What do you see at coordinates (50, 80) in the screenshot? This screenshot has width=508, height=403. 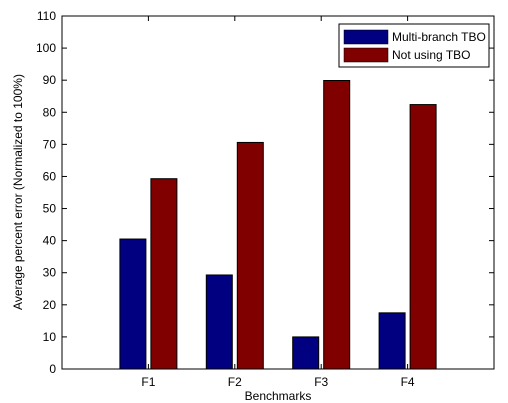 I see `y-tick-label: 90` at bounding box center [50, 80].